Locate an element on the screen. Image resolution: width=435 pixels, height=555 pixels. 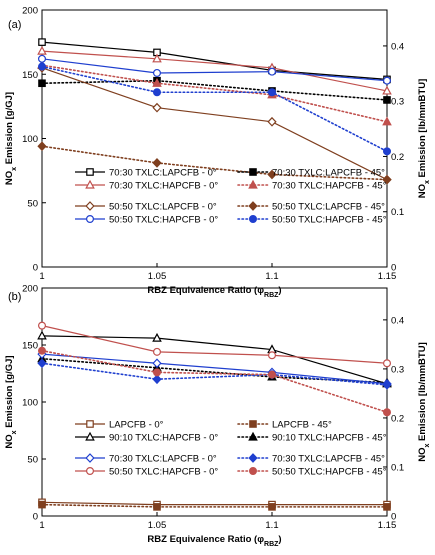
legend-label: 90:10 TXLC:HAPCFB - 0° is located at coordinates (163, 438).